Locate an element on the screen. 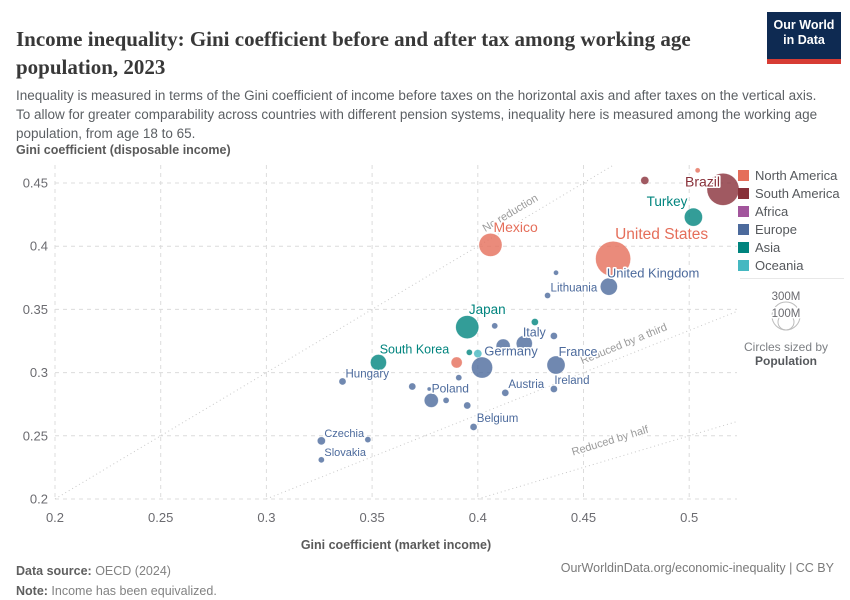  legend-item-label: Oceania is located at coordinates (779, 265).